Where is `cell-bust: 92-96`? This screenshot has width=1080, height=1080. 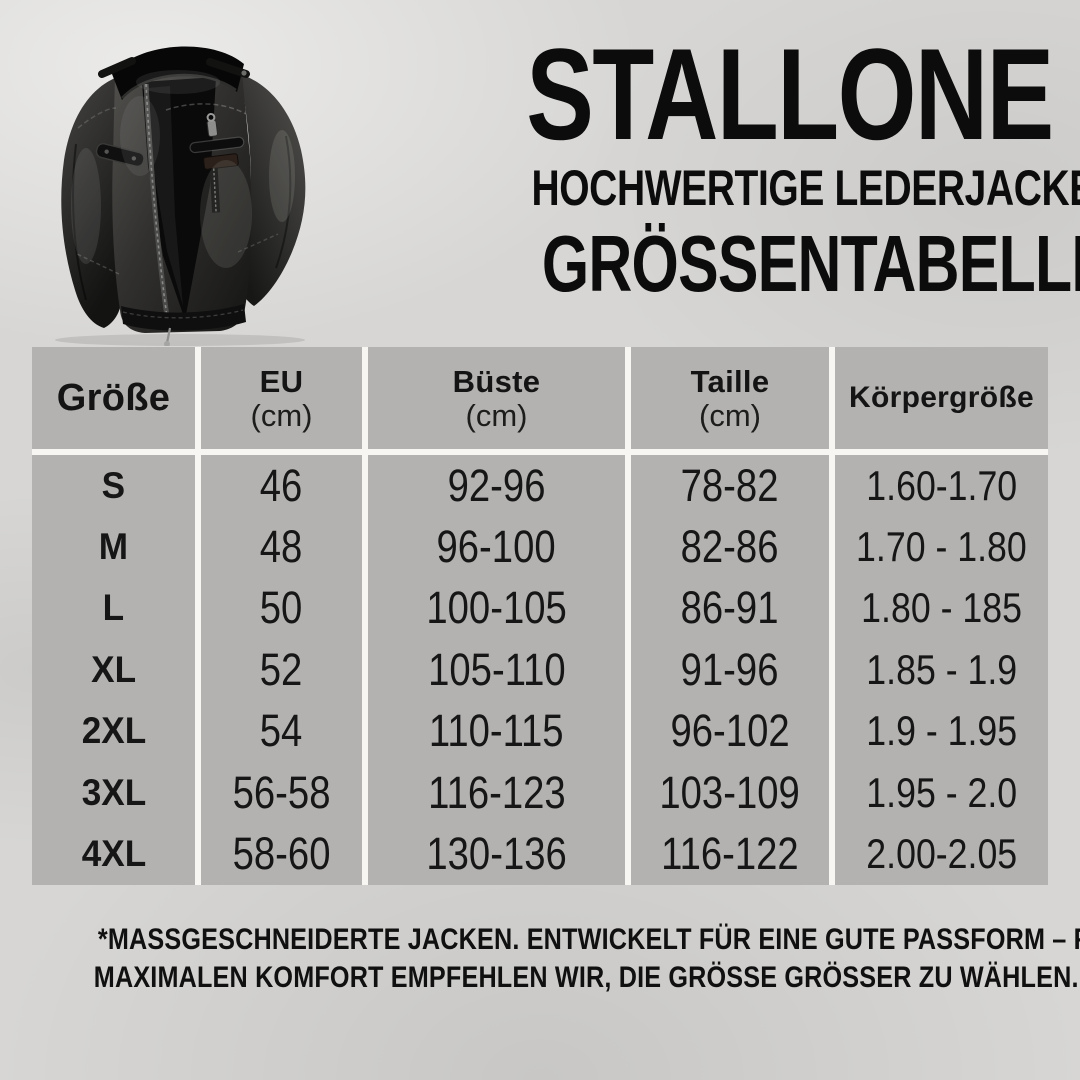
cell-bust: 92-96 is located at coordinates (496, 486).